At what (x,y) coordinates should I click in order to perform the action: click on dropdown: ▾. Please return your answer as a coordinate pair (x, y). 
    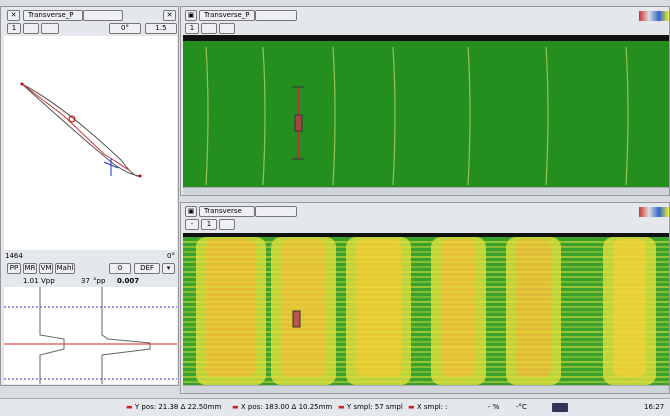
    Looking at the image, I should click on (168, 268).